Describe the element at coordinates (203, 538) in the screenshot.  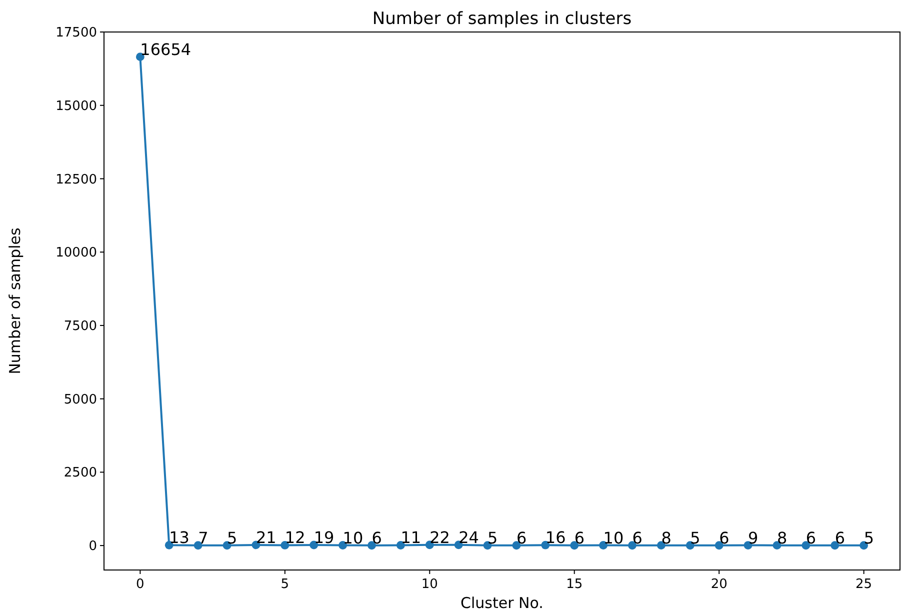
I see `data-label: 7` at that location.